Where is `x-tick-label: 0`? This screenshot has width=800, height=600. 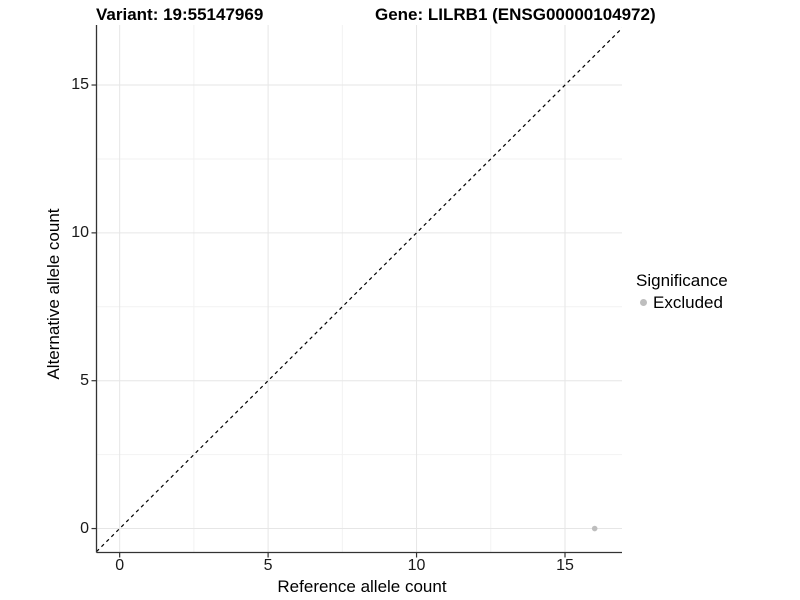 x-tick-label: 0 is located at coordinates (120, 565).